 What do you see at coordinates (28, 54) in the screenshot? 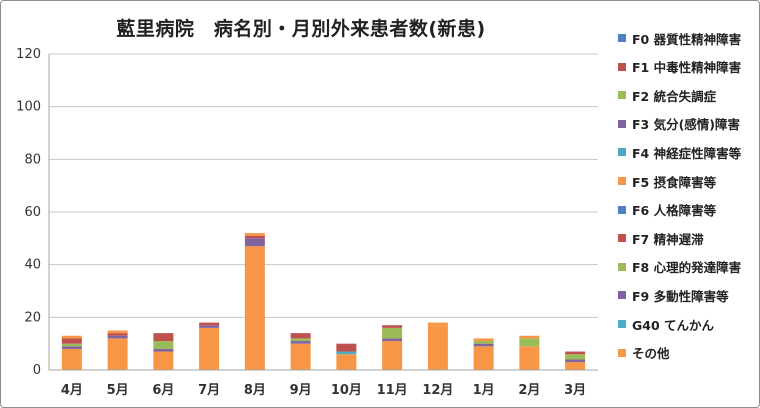
I see `y-tick-label: 120` at bounding box center [28, 54].